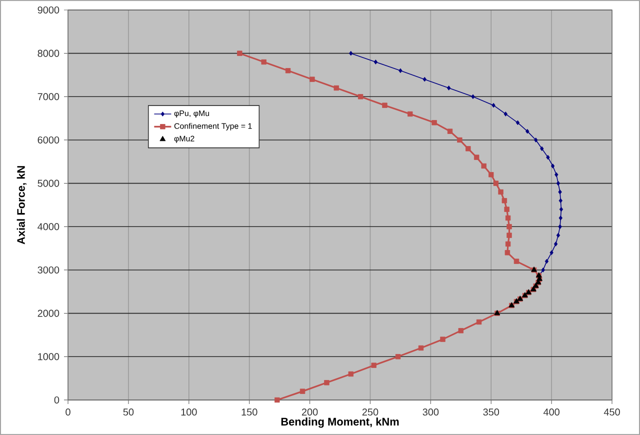 The width and height of the screenshot is (640, 435). Describe the element at coordinates (491, 412) in the screenshot. I see `x-tick-label: 350` at that location.